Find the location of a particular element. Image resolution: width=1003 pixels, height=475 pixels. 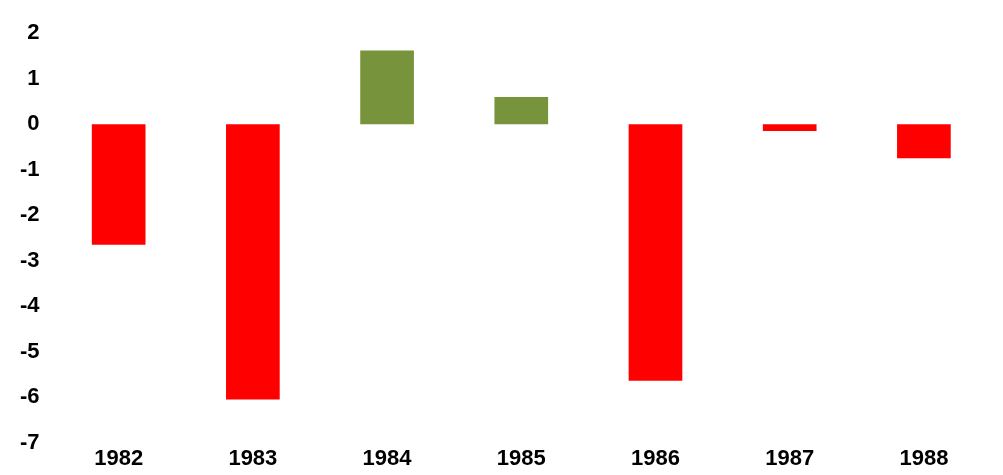

y-tick-label: -4 is located at coordinates (30, 305).